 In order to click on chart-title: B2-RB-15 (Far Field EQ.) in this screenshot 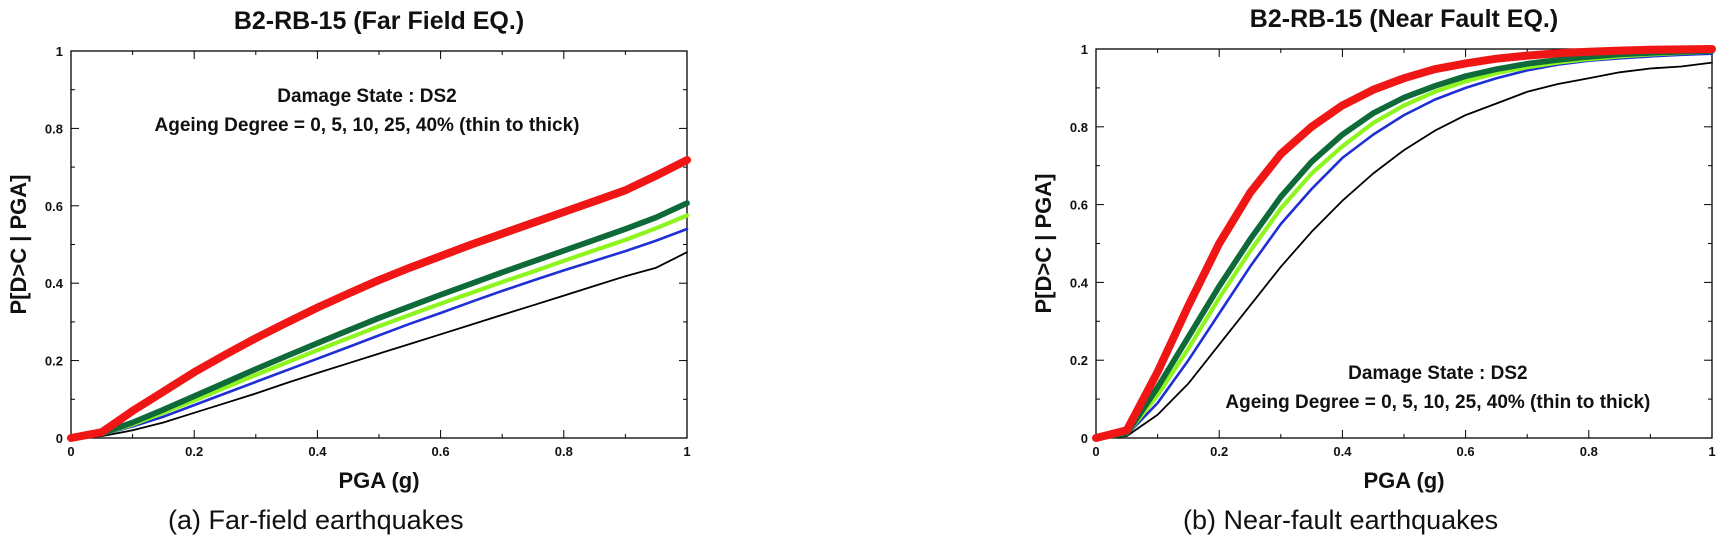, I will do `click(379, 21)`.